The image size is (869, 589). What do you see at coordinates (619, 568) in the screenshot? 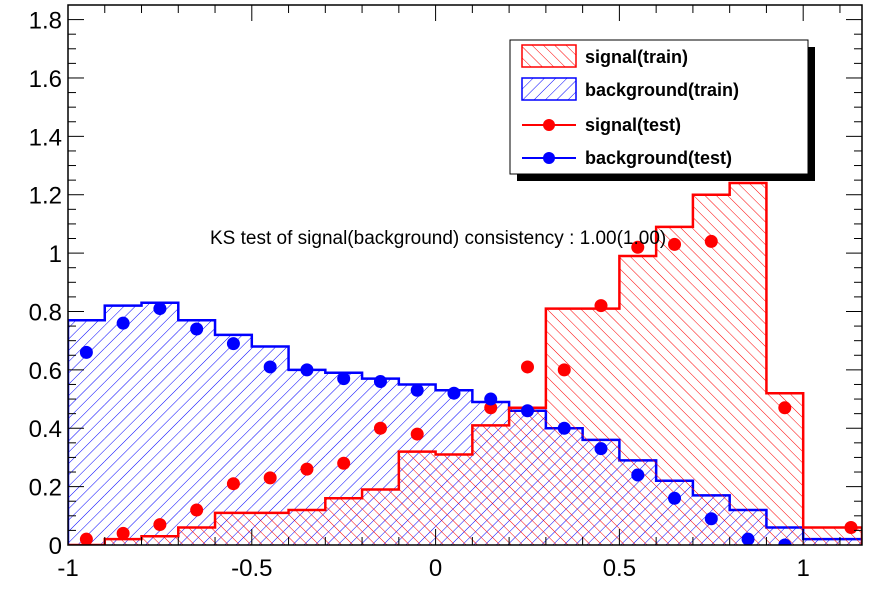
I see `x-tick-label: 0.5` at bounding box center [619, 568].